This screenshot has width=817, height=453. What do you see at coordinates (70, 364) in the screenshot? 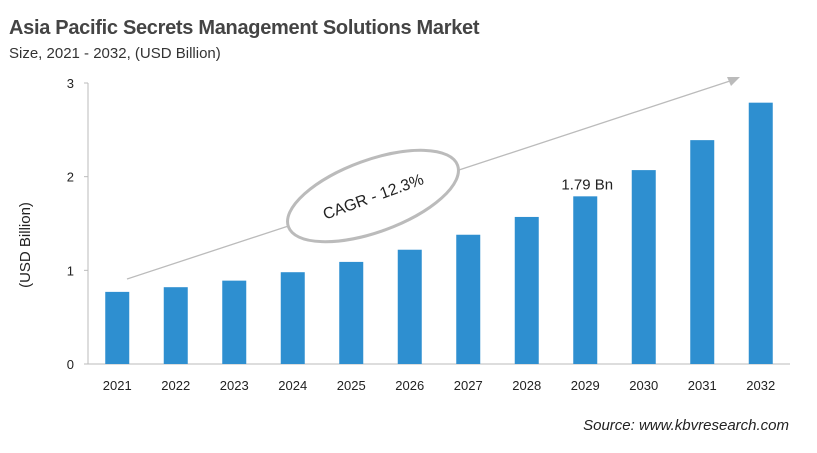
I see `y-tick-label: 0` at bounding box center [70, 364].